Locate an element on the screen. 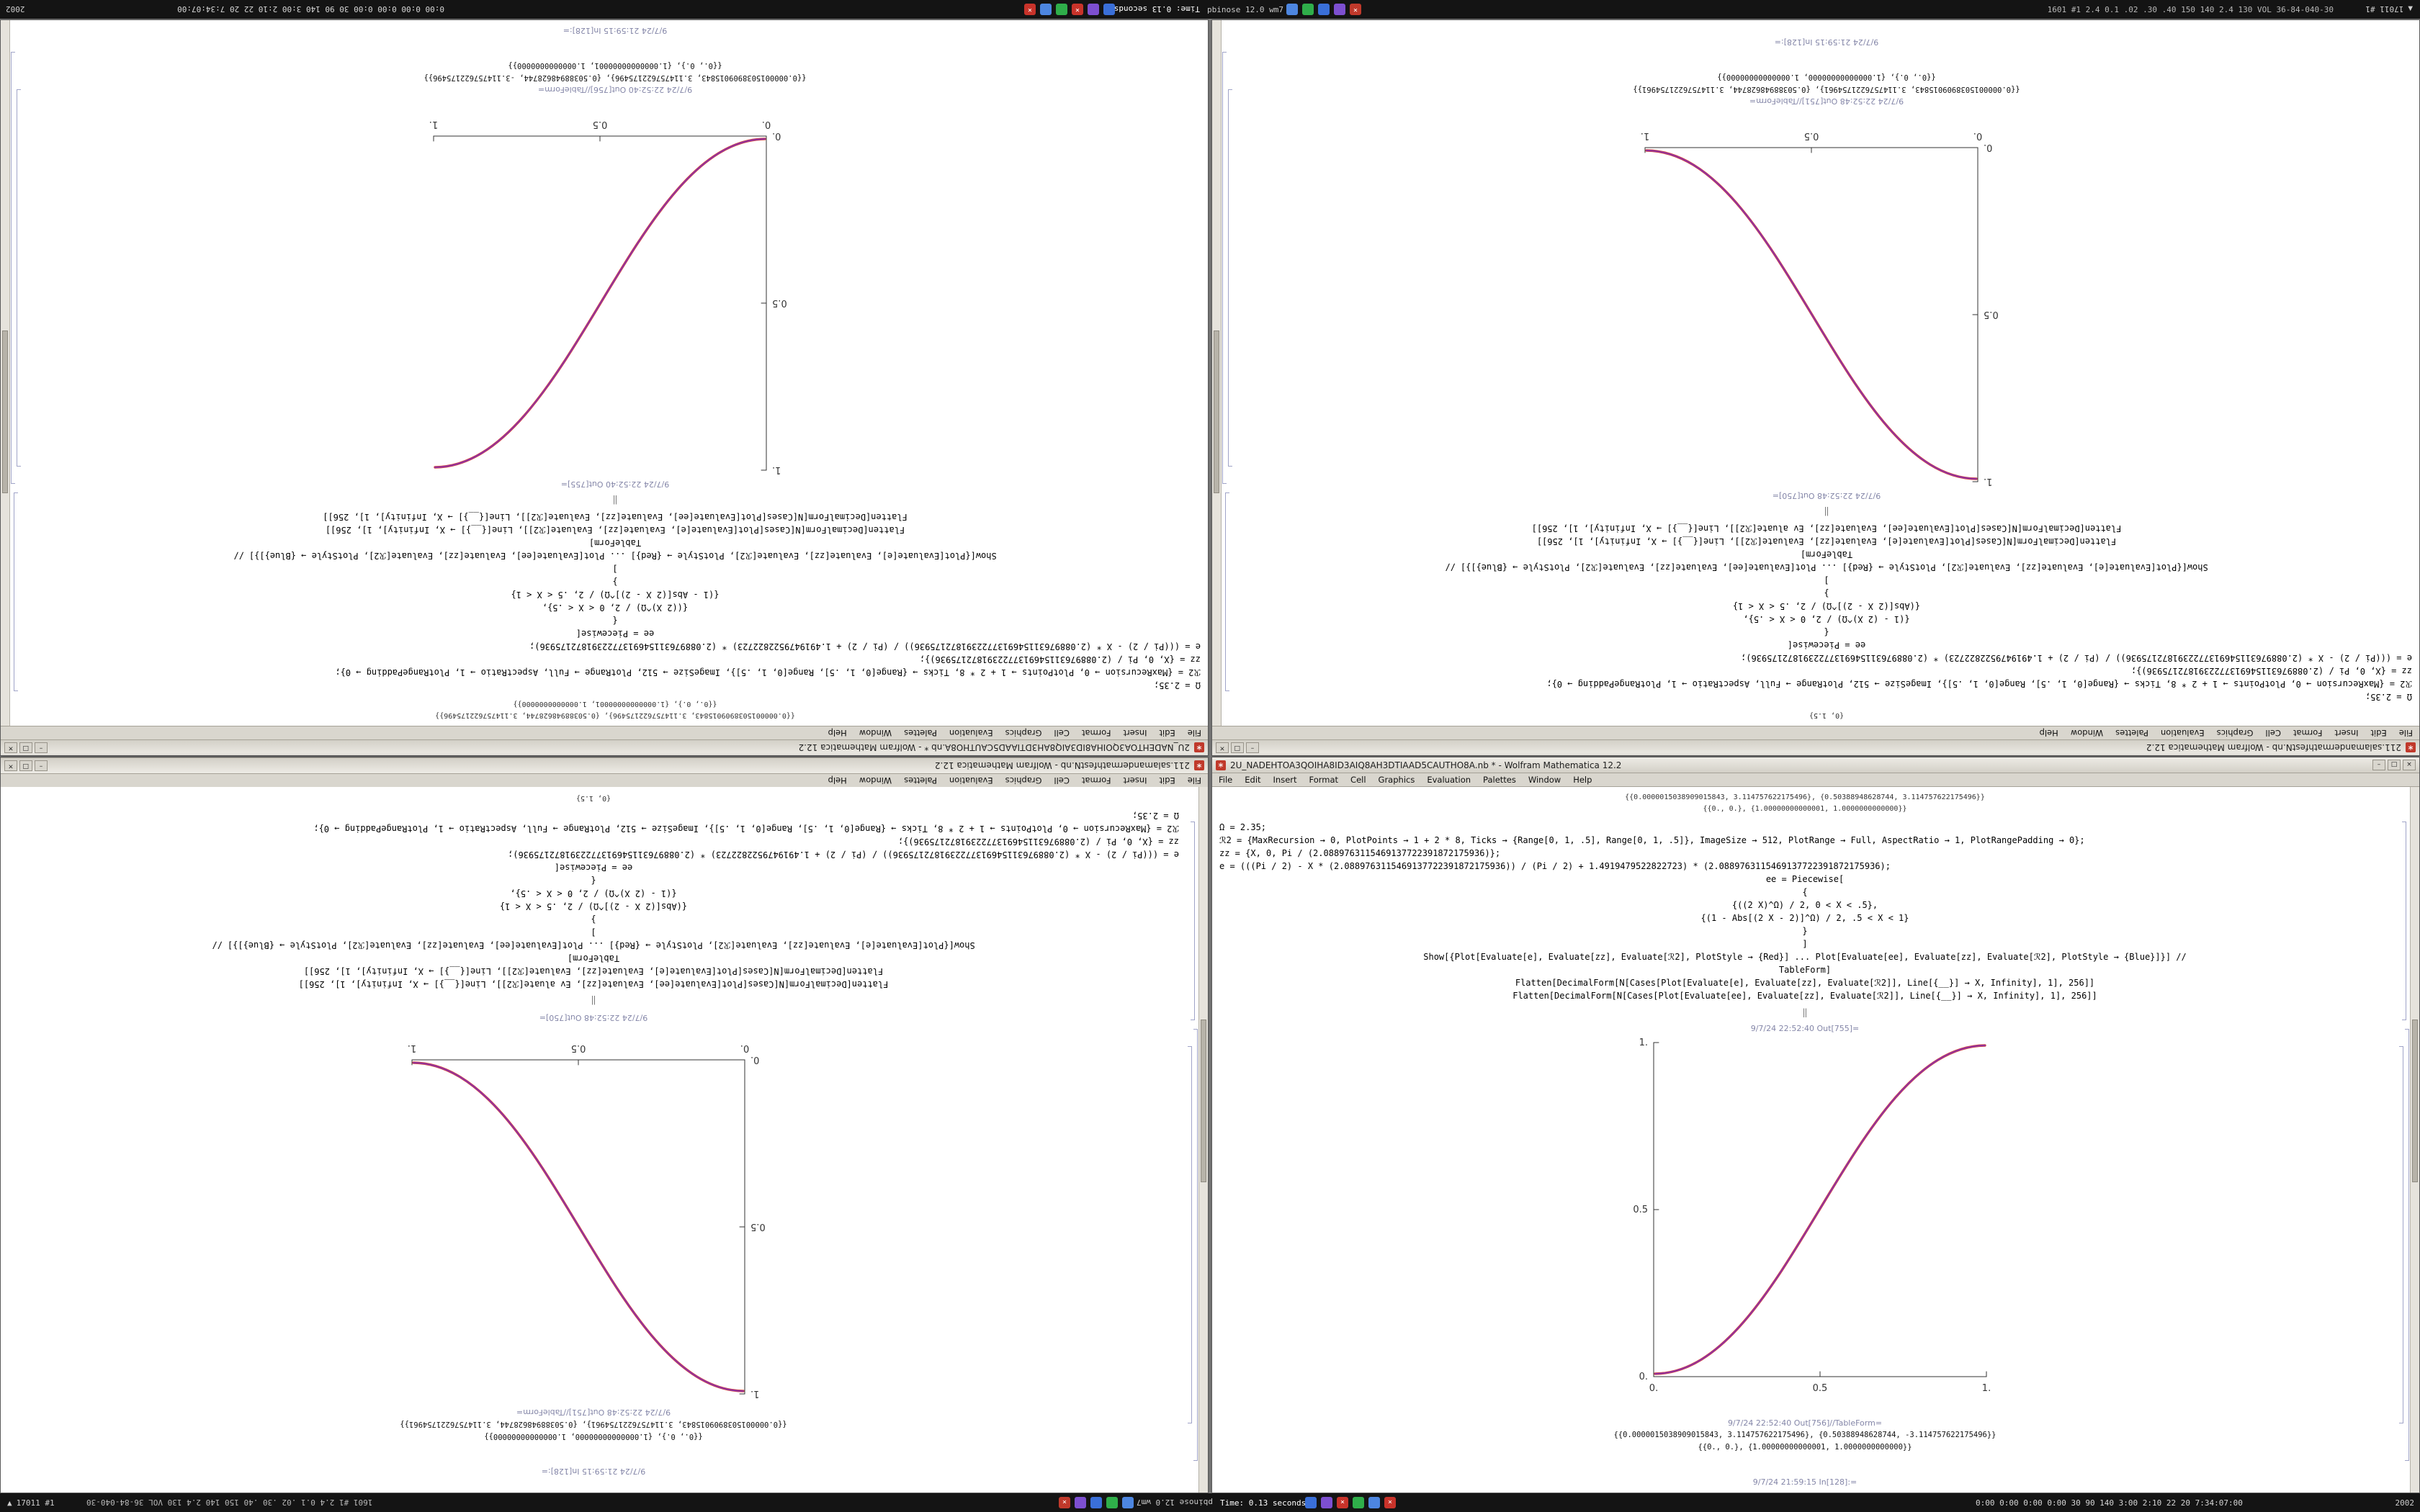 This screenshot has width=2420, height=1512. menu-item-palettes: Palettes is located at coordinates (1499, 780).